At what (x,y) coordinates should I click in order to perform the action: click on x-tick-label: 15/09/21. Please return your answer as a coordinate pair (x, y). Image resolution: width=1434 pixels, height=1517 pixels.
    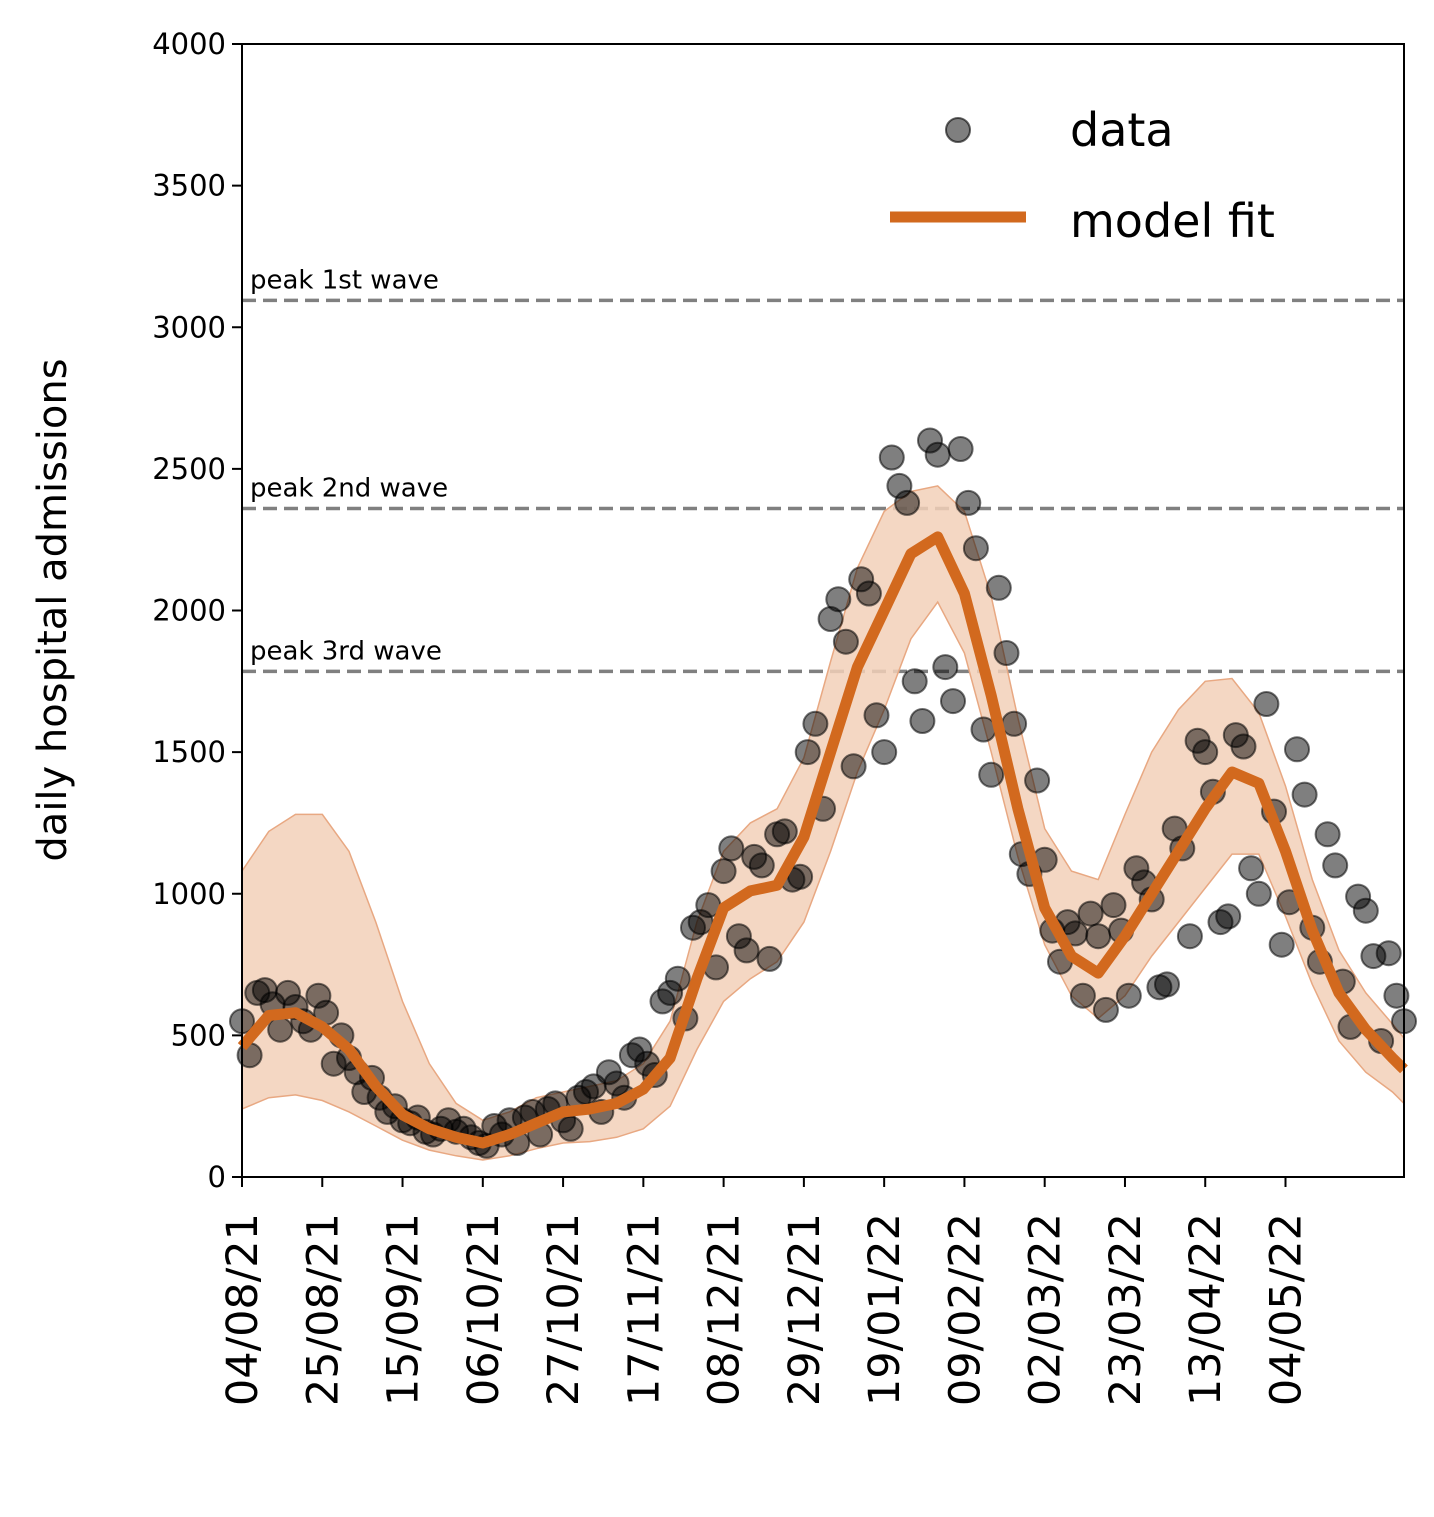
    Looking at the image, I should click on (404, 1309).